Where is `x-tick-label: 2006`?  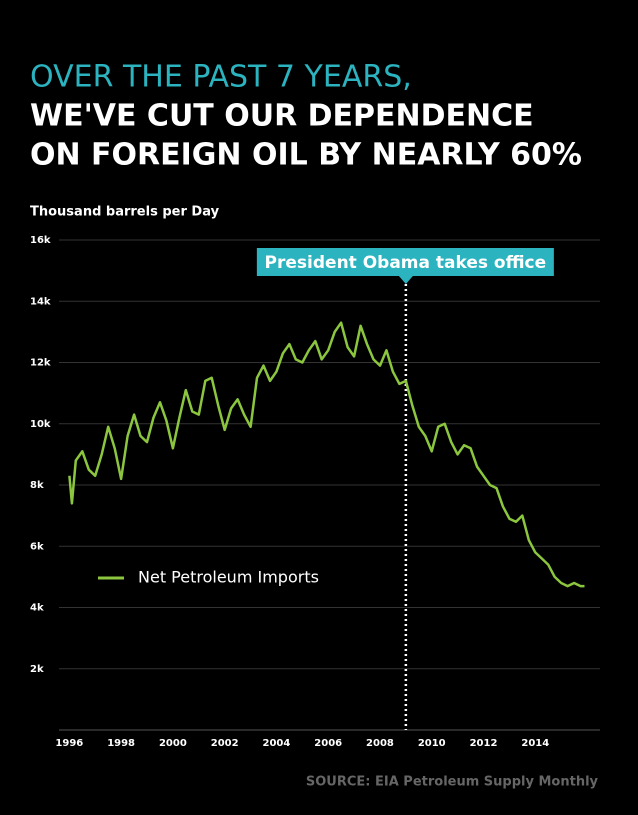
x-tick-label: 2006 is located at coordinates (328, 743).